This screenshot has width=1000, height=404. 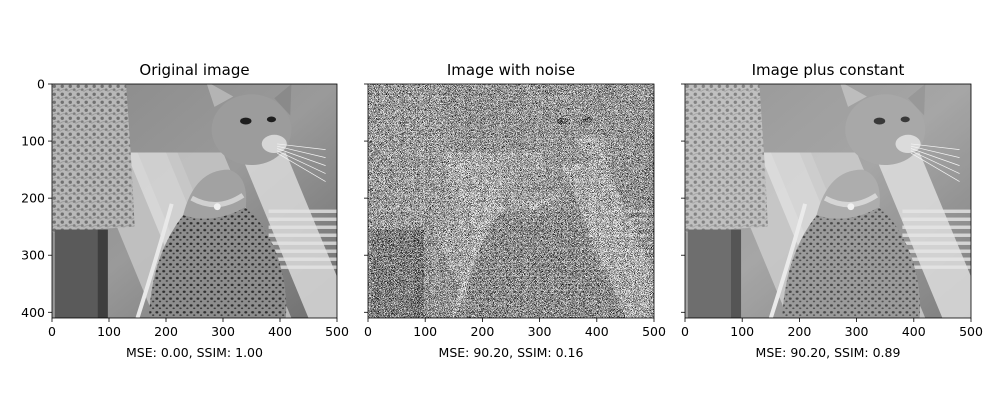 I want to click on metrics-label: MSE: 90.20, SSIM: 0.89, so click(x=828, y=352).